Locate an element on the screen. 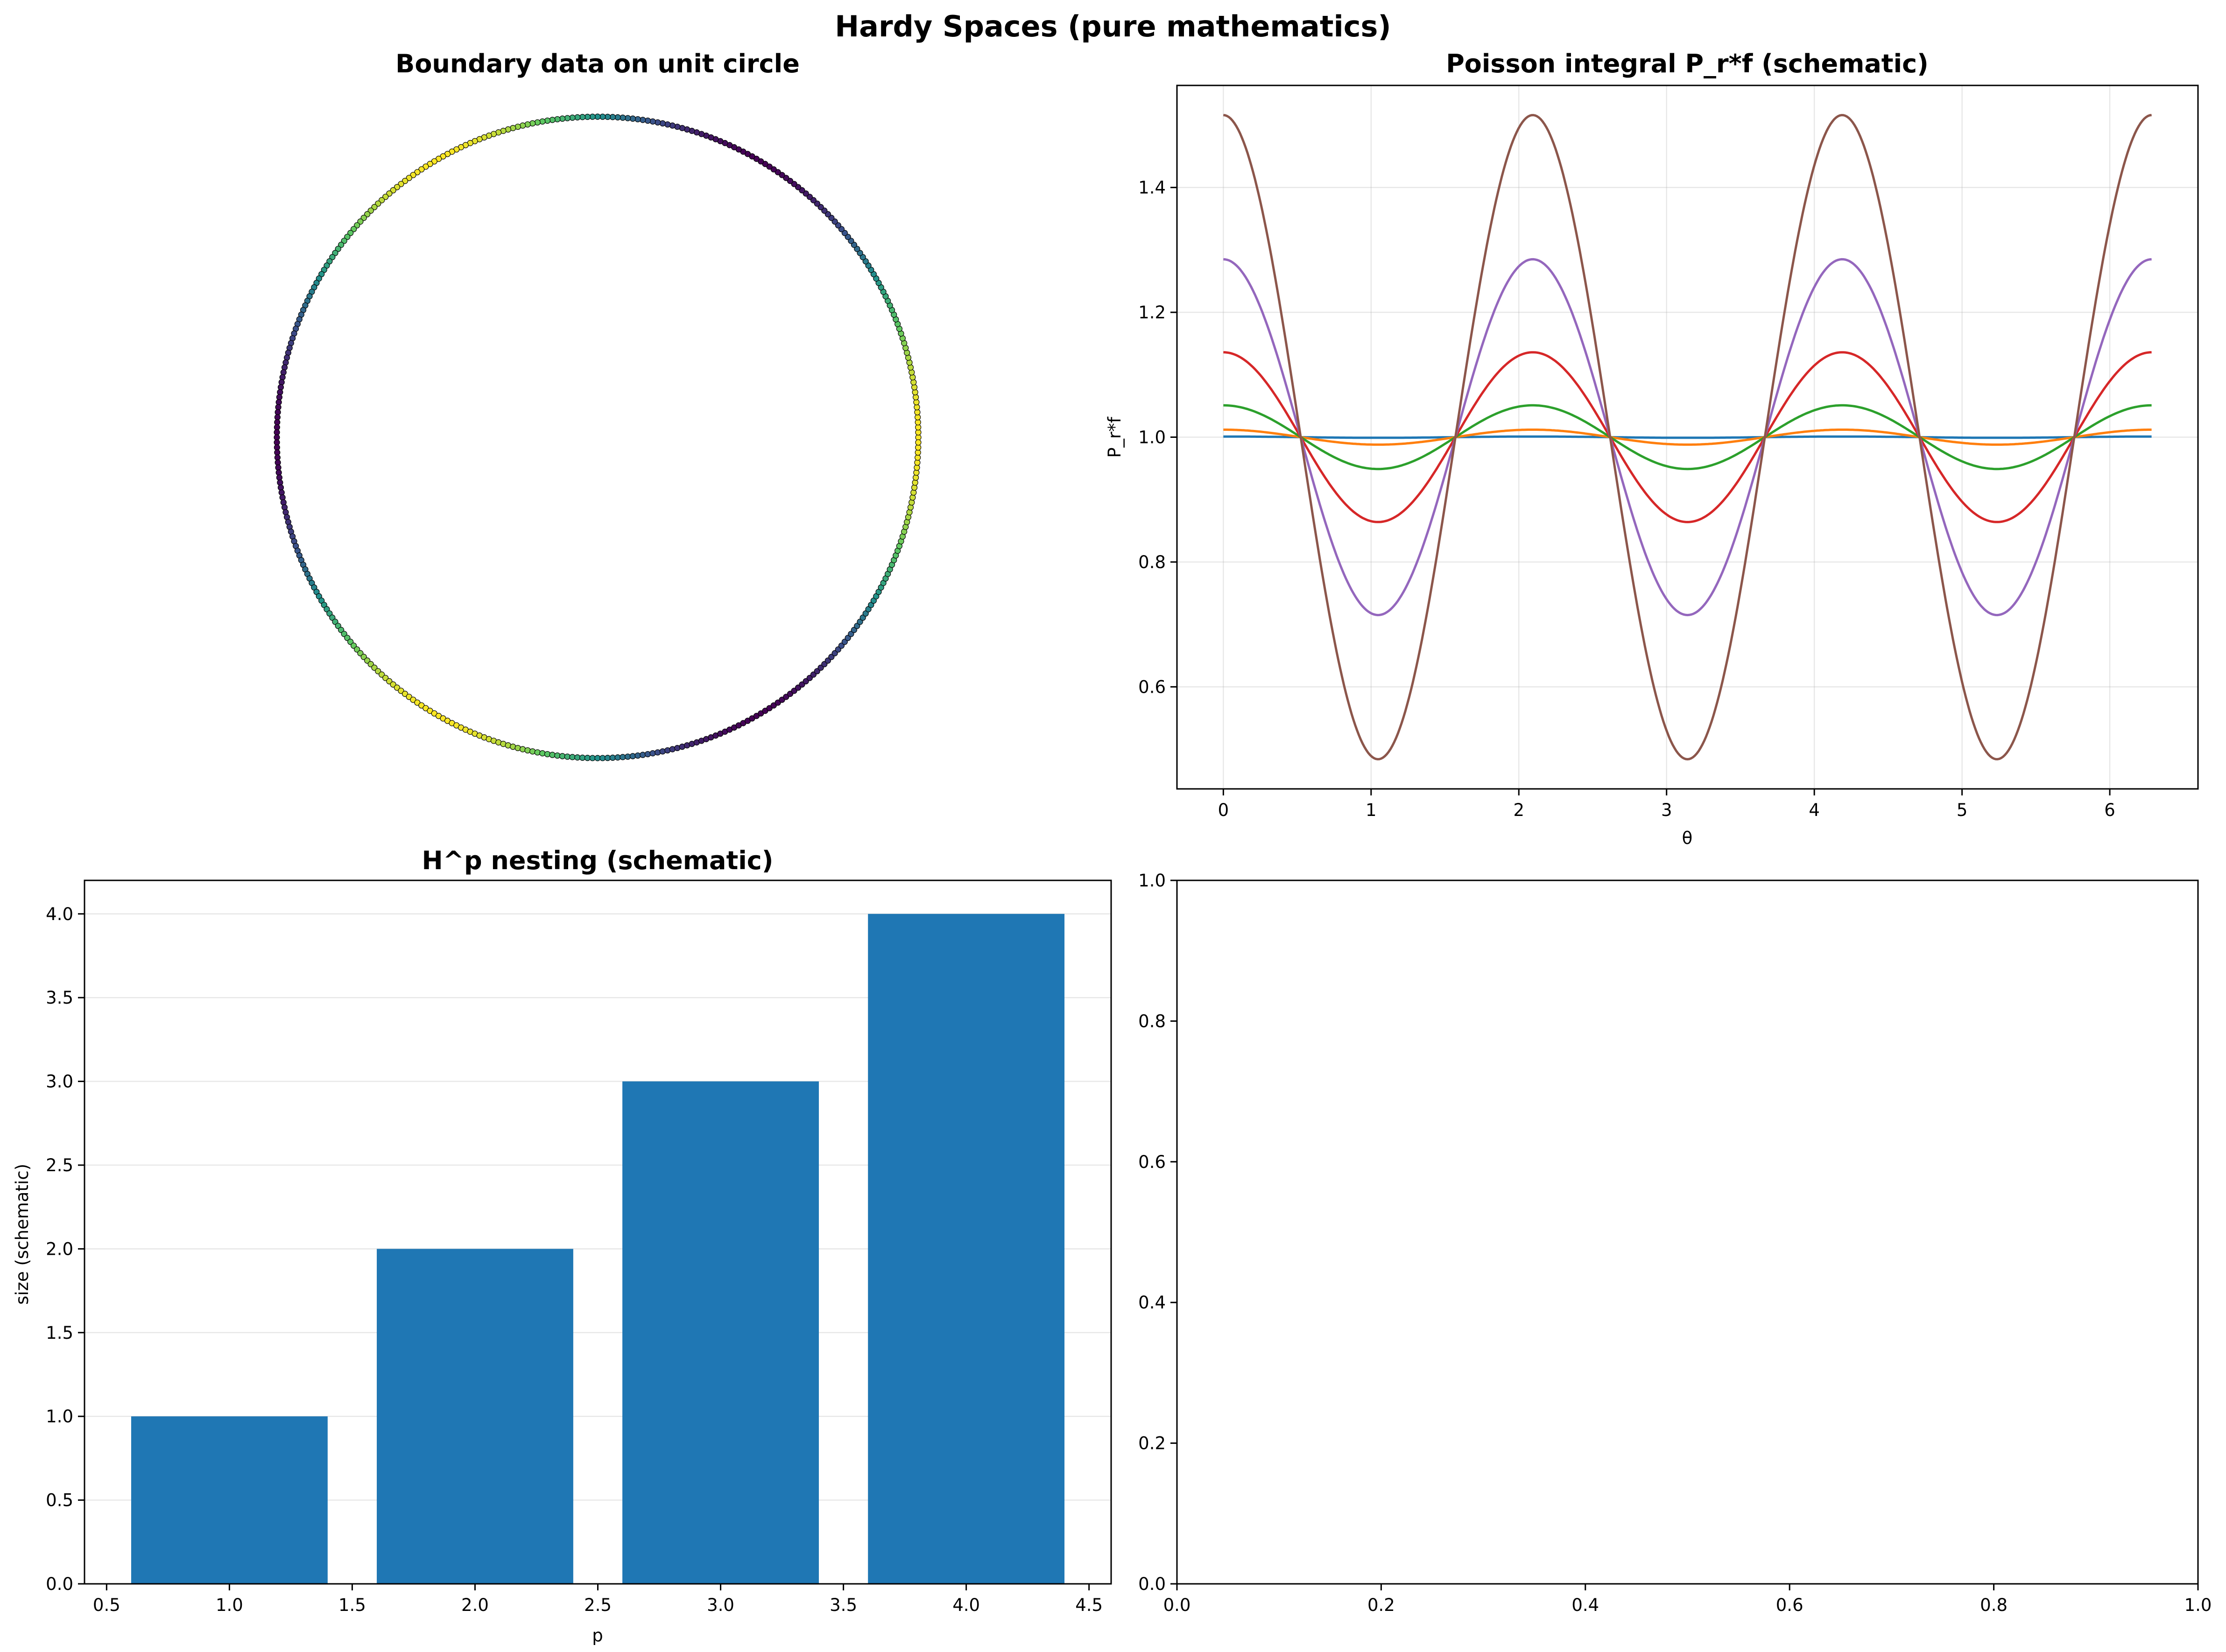 The image size is (2226, 1652). x-tick-label: 0.4 is located at coordinates (1585, 1605).